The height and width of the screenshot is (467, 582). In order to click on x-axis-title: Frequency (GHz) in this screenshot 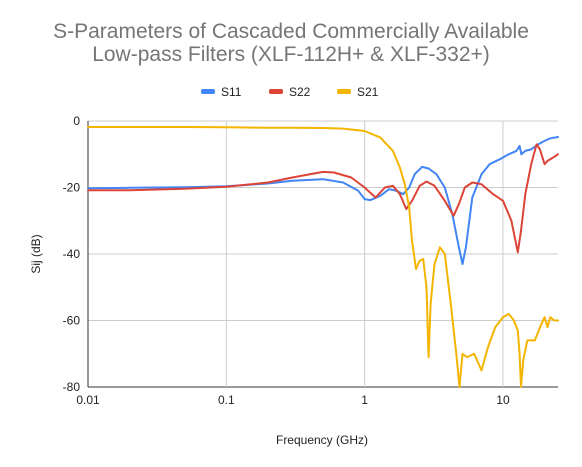, I will do `click(322, 440)`.